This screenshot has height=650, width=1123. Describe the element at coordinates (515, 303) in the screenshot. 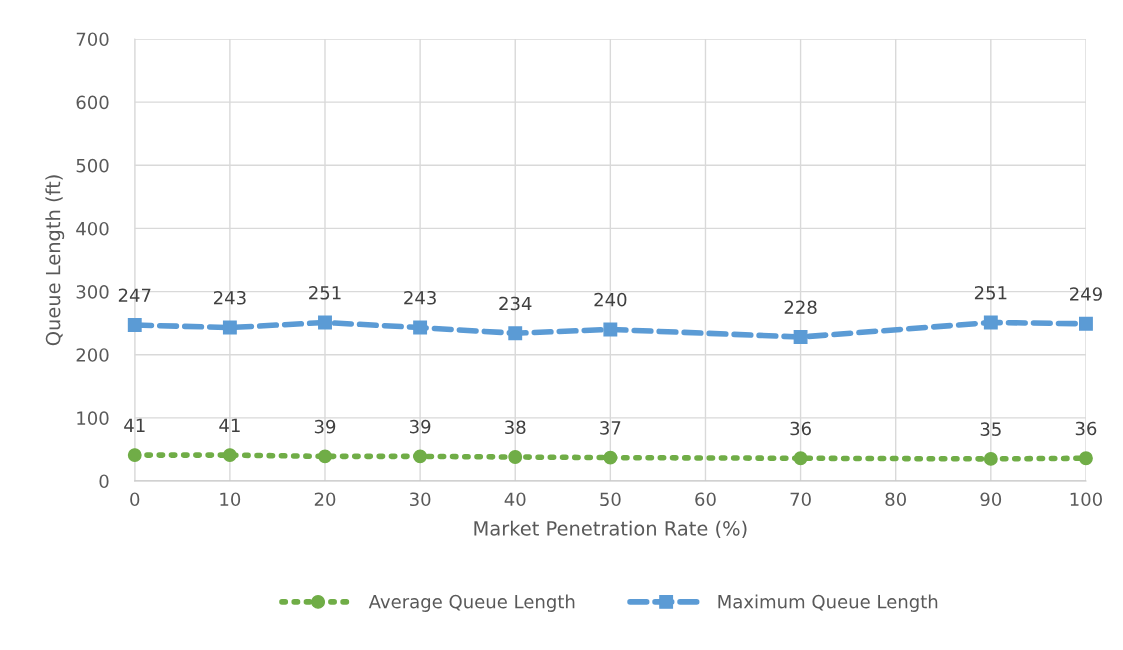

I see `data-label: 234` at that location.